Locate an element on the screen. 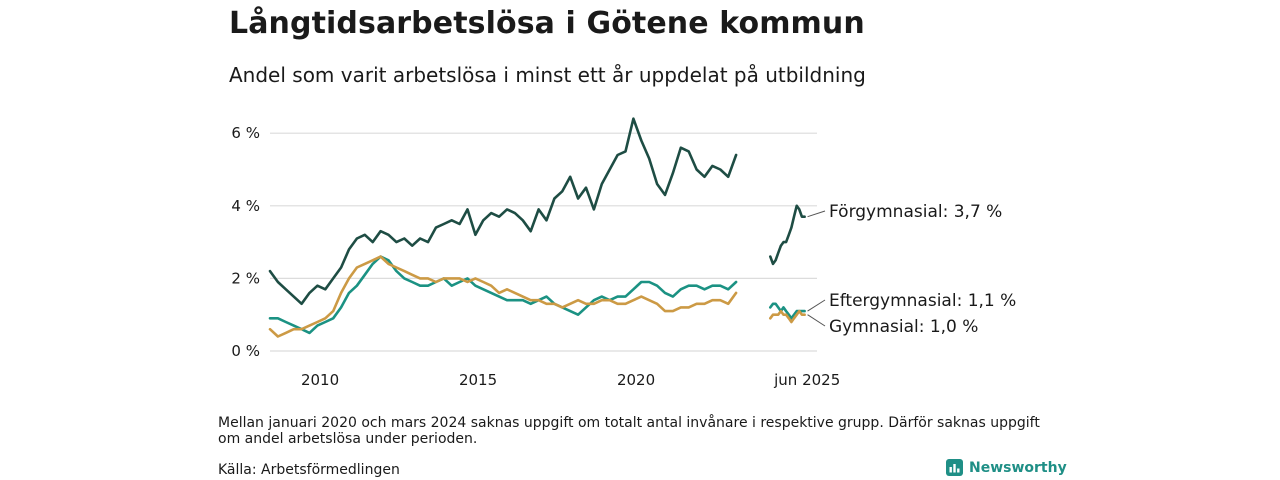 This screenshot has height=480, width=1280. series-line-eftergymnasial is located at coordinates (503, 295).